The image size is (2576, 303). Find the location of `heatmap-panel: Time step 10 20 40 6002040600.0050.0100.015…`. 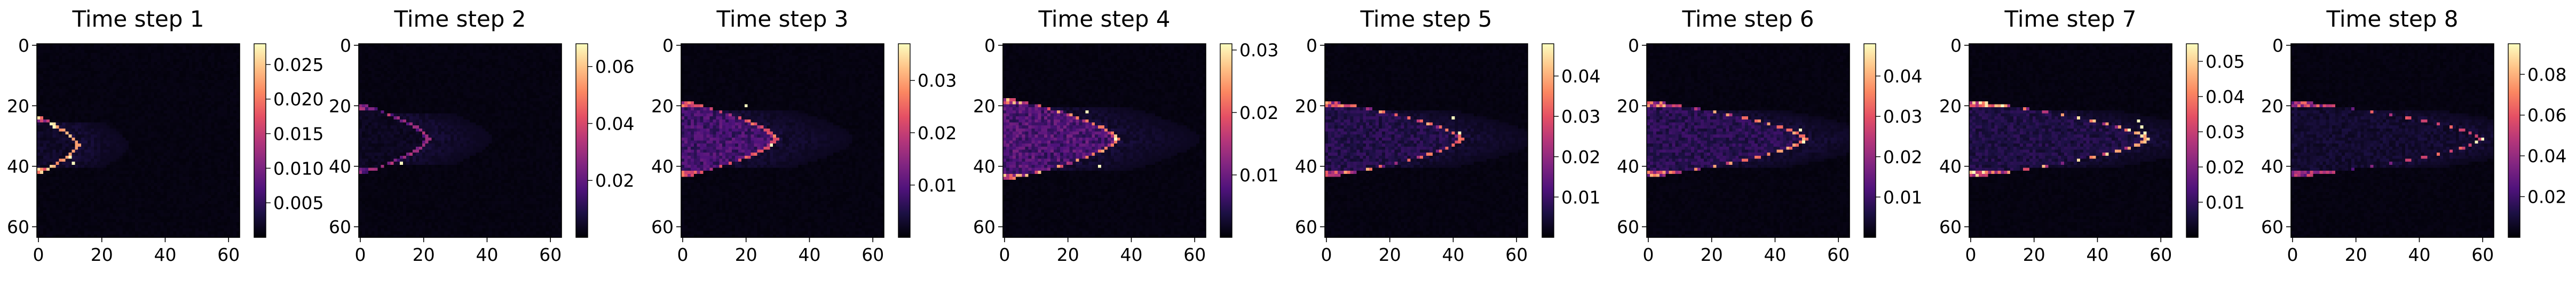

heatmap-panel: Time step 10 20 40 6002040600.0050.0100.015… is located at coordinates (165, 135).